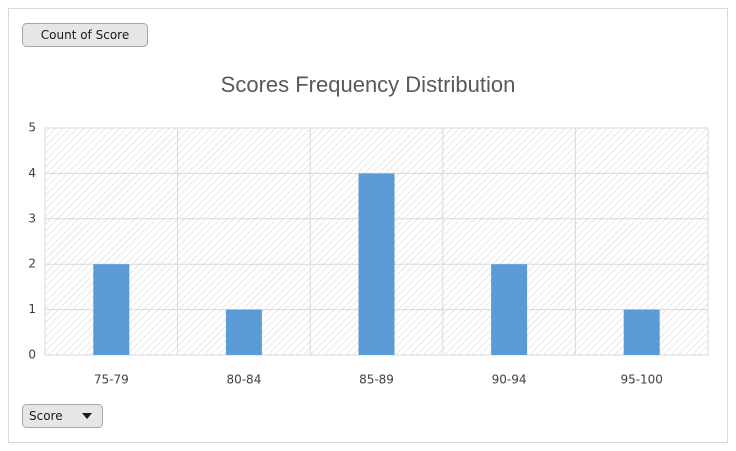  I want to click on x-tick-label: 90-94, so click(509, 380).